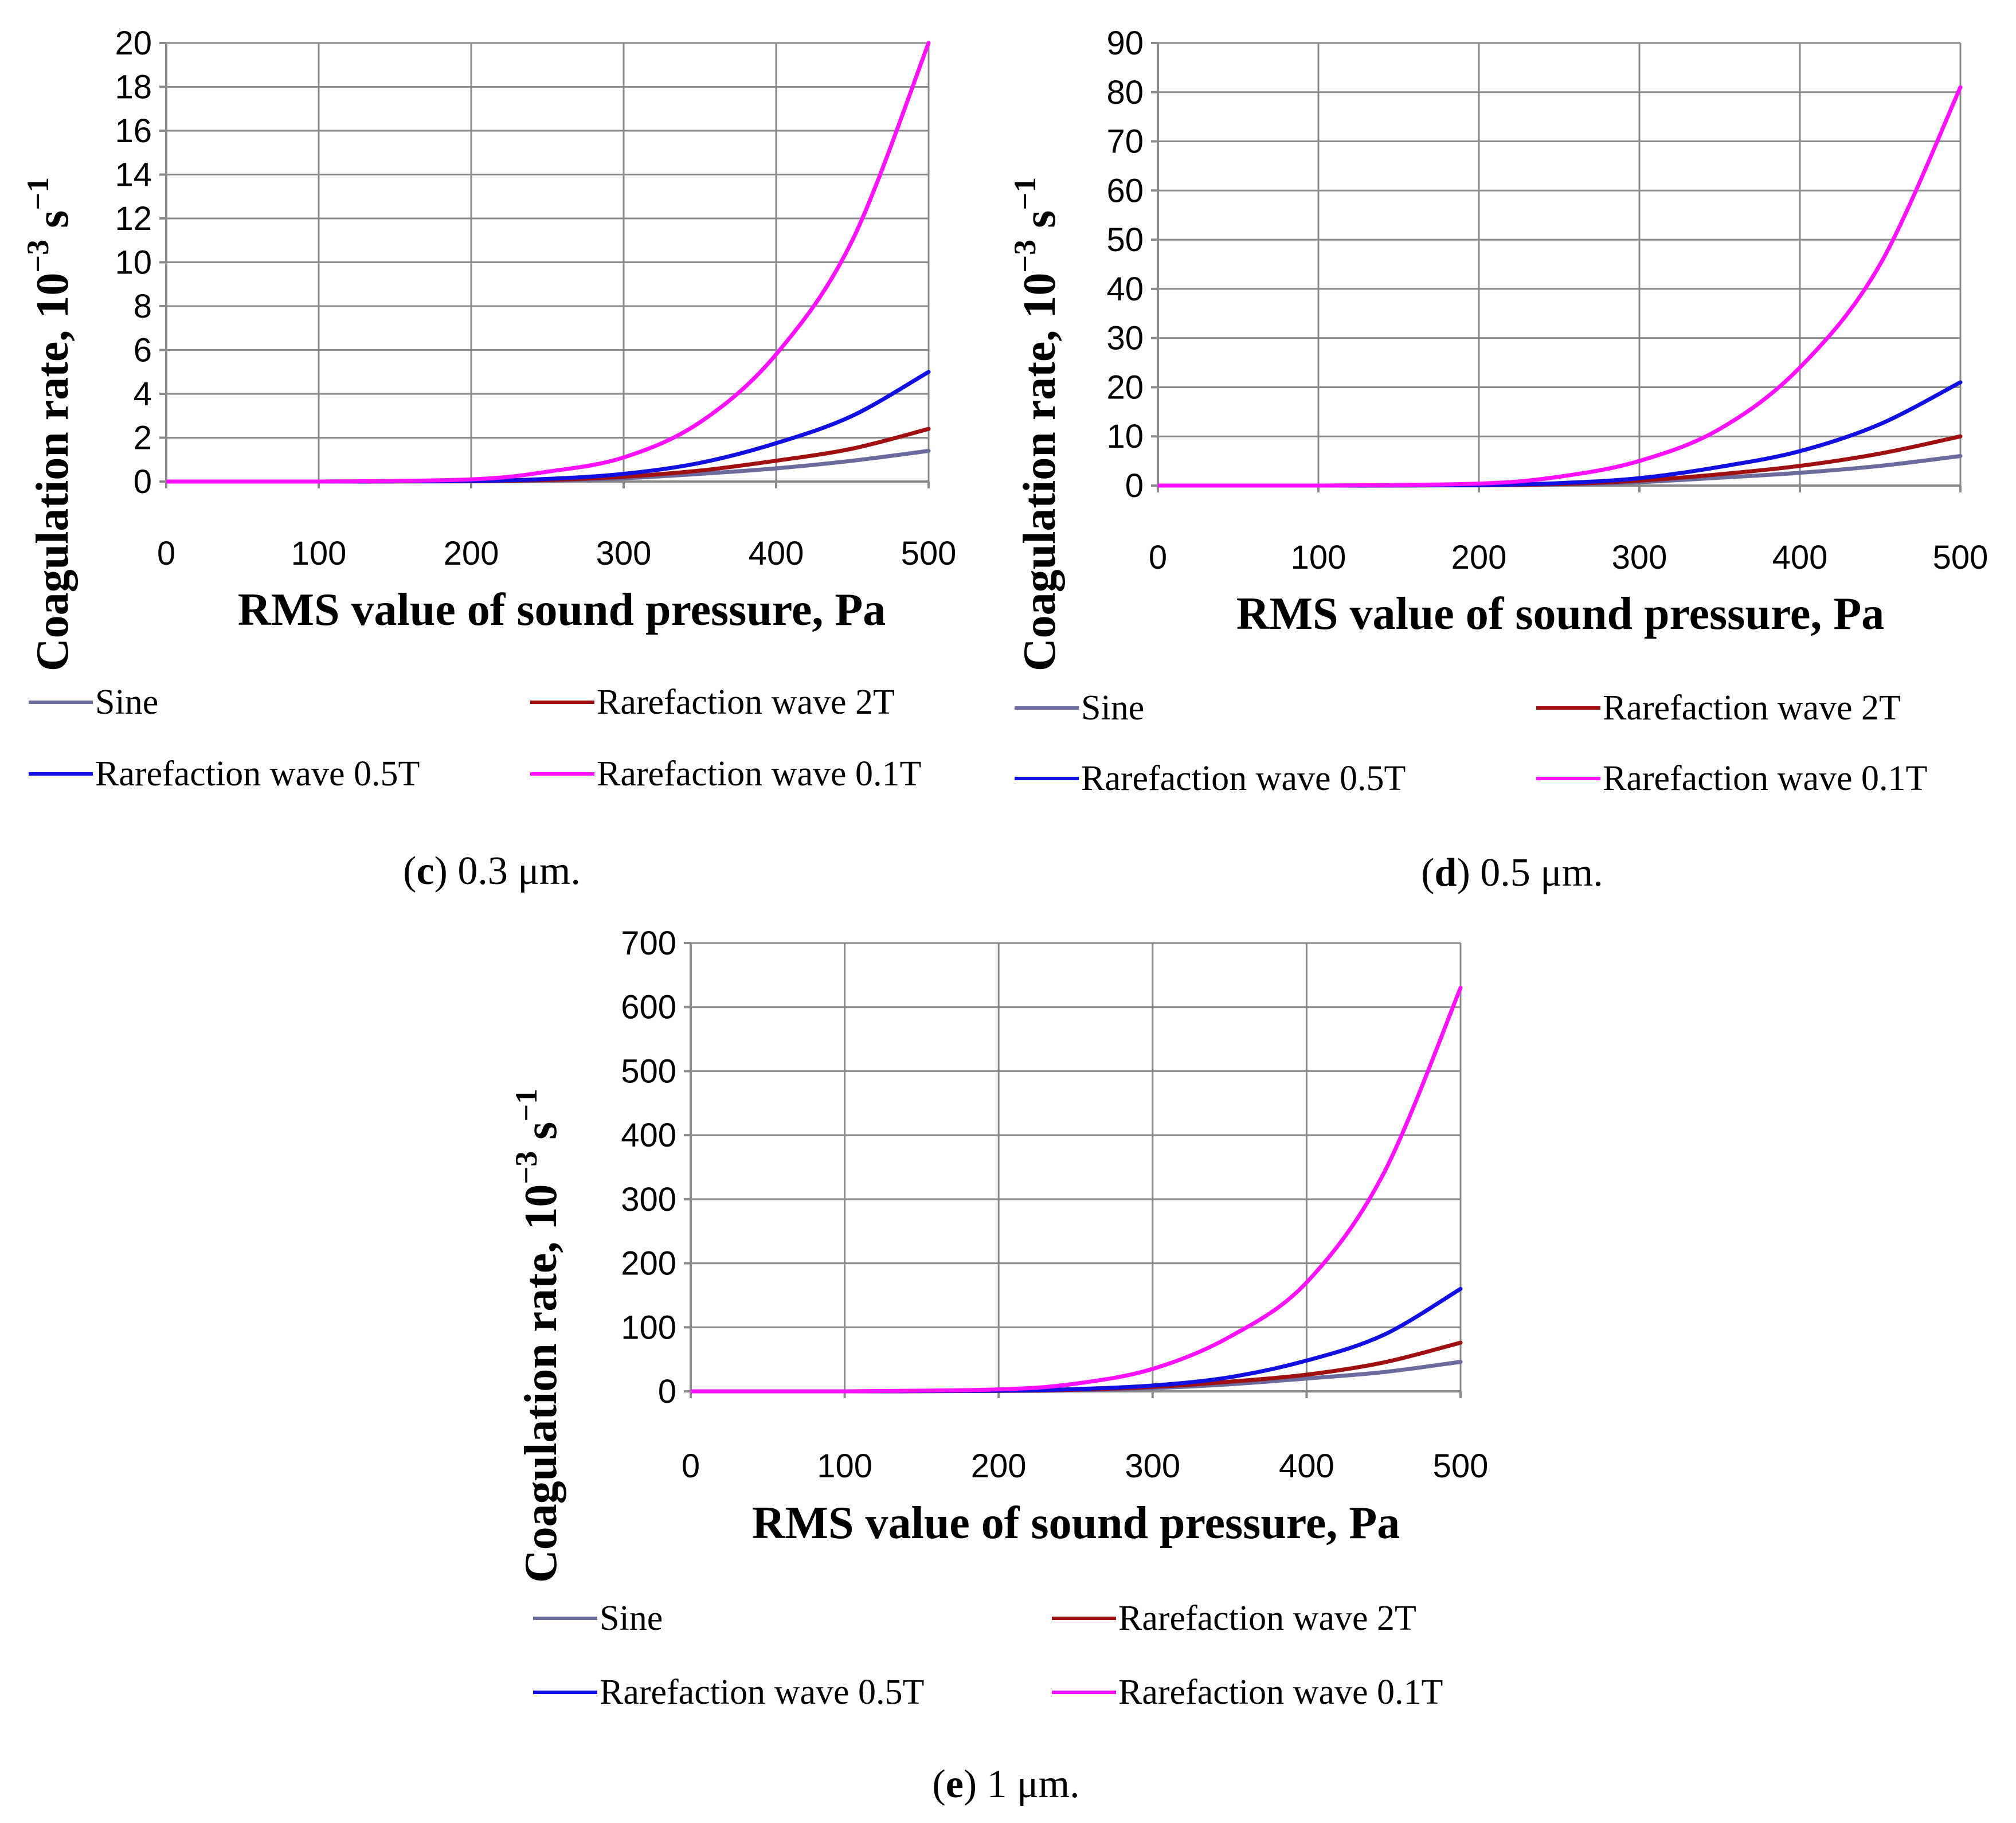 The width and height of the screenshot is (2016, 1823). Describe the element at coordinates (648, 1199) in the screenshot. I see `y-tick-label: 300` at that location.